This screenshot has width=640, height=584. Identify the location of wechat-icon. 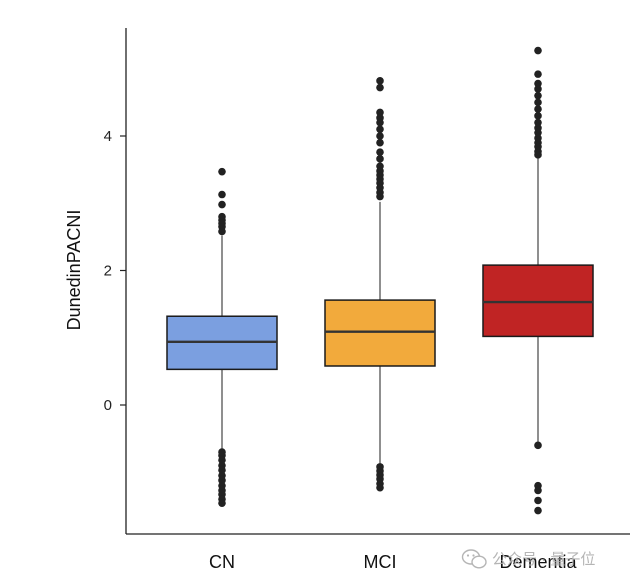
(474, 559).